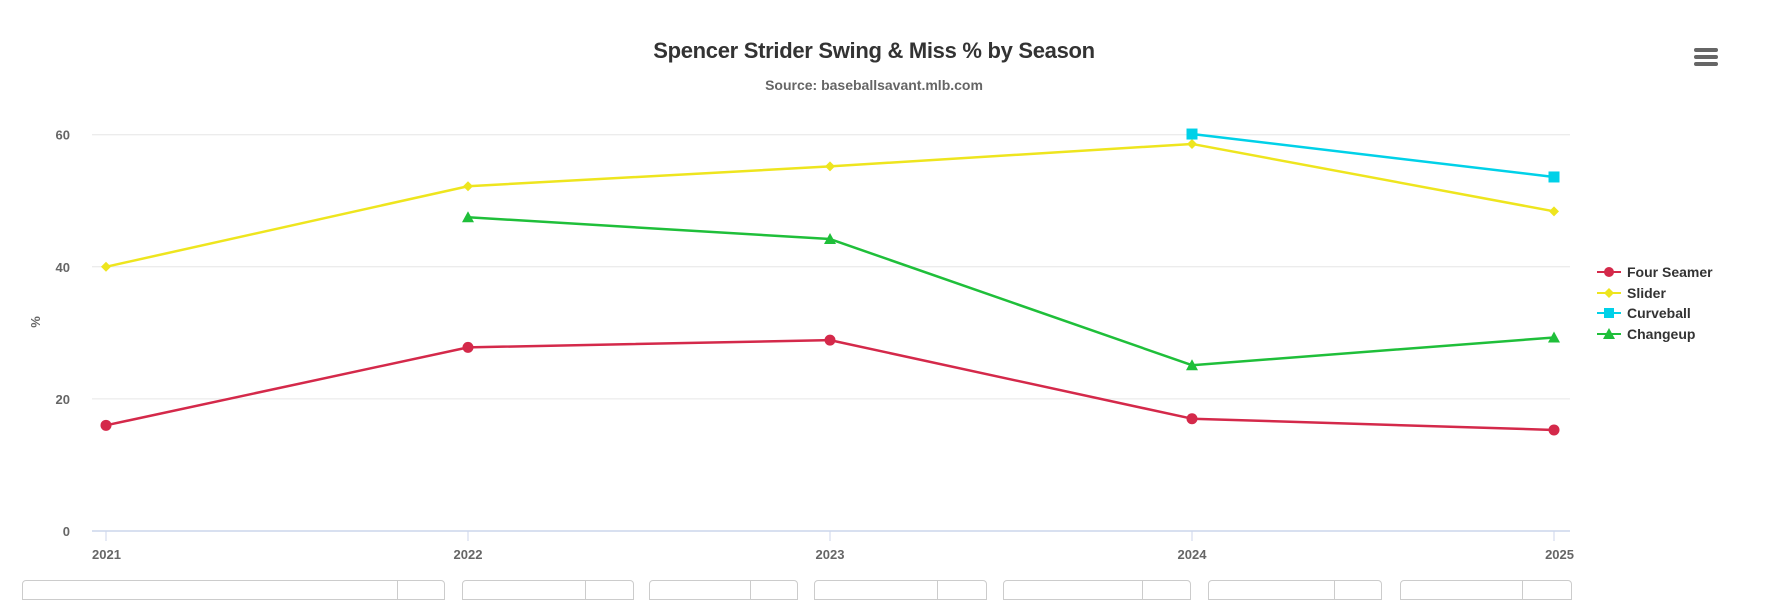  What do you see at coordinates (830, 554) in the screenshot?
I see `x-tick-label: 2023` at bounding box center [830, 554].